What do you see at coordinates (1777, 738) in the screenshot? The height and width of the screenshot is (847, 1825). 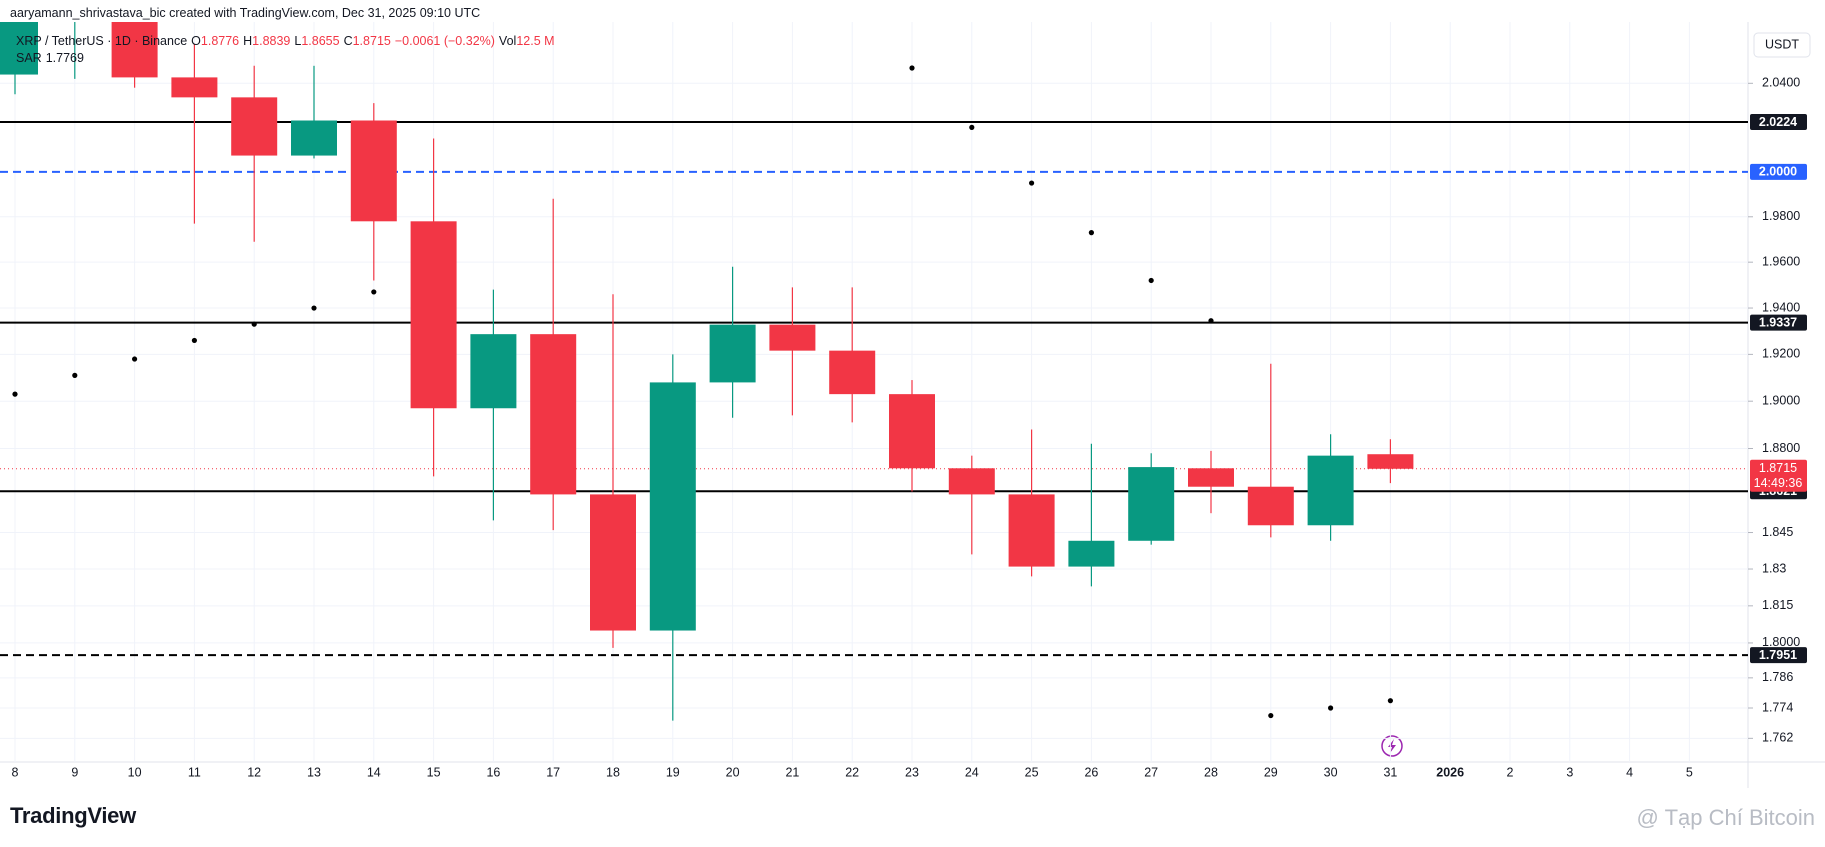 I see `y-tick-label: 1.762` at bounding box center [1777, 738].